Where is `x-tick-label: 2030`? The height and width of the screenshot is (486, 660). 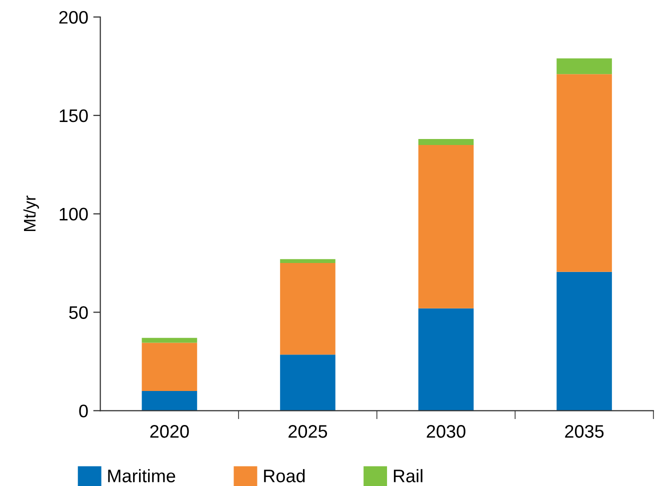 x-tick-label: 2030 is located at coordinates (446, 431).